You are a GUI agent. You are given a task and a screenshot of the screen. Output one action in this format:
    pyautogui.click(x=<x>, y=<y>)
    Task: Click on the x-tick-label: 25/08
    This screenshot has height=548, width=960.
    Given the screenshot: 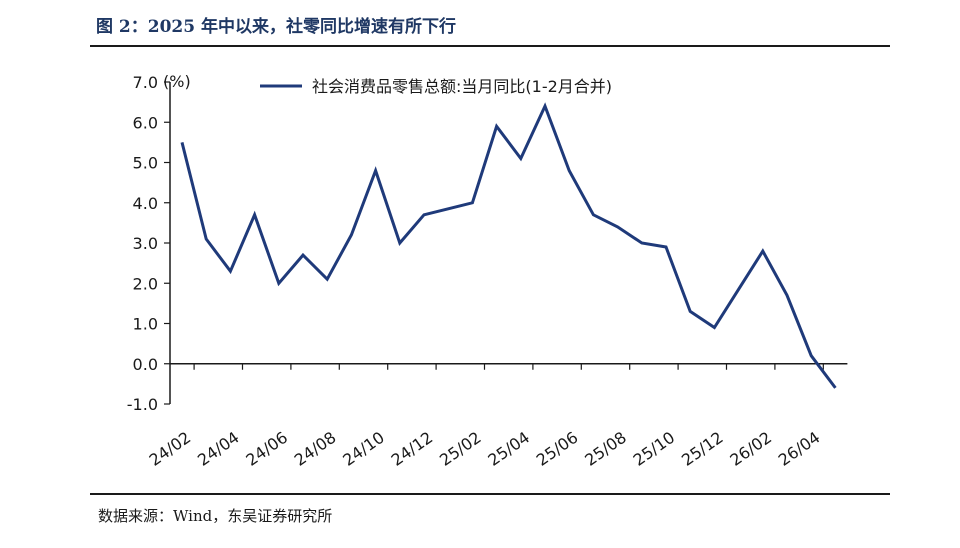 What is the action you would take?
    pyautogui.click(x=605, y=449)
    